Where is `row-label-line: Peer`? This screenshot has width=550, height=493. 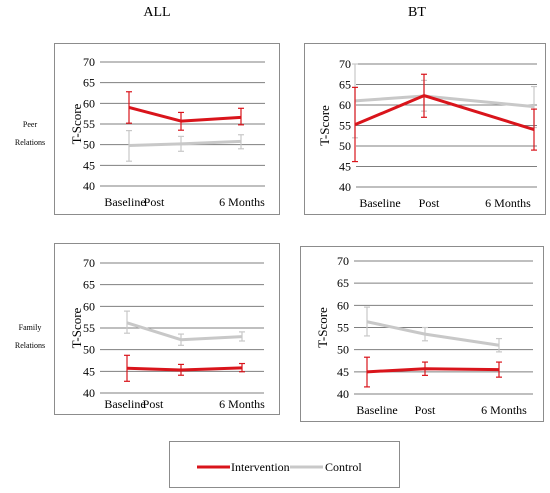 row-label-line: Peer is located at coordinates (30, 124).